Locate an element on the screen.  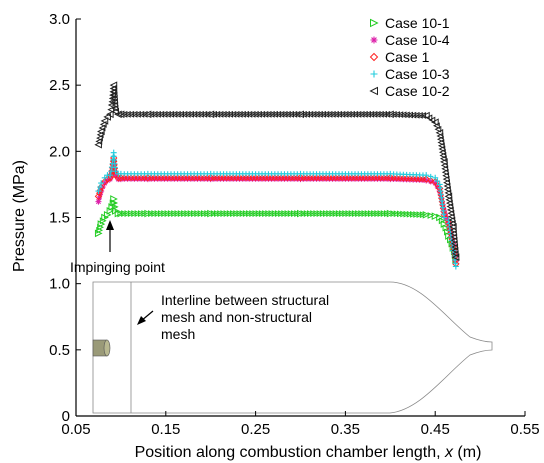
legend-item: Case 10-3 is located at coordinates (410, 74).